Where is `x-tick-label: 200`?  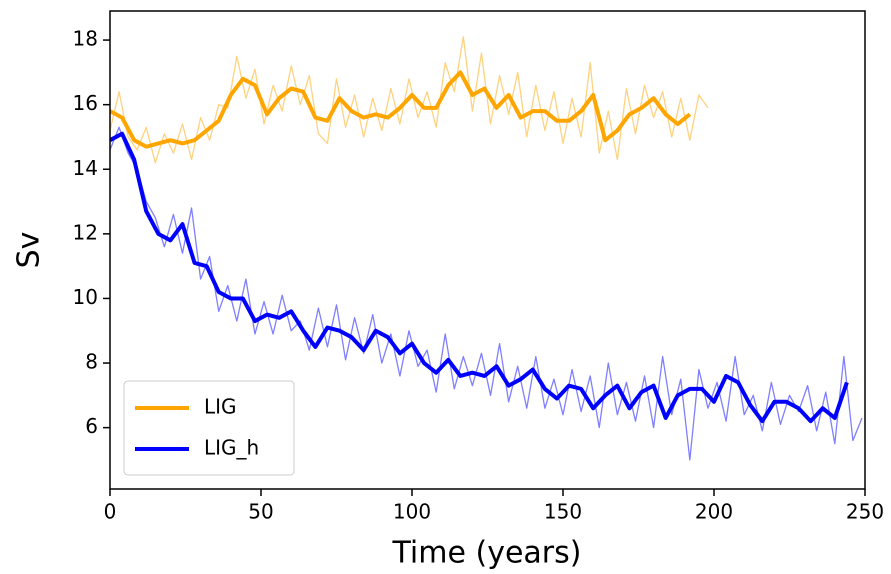
x-tick-label: 200 is located at coordinates (714, 512).